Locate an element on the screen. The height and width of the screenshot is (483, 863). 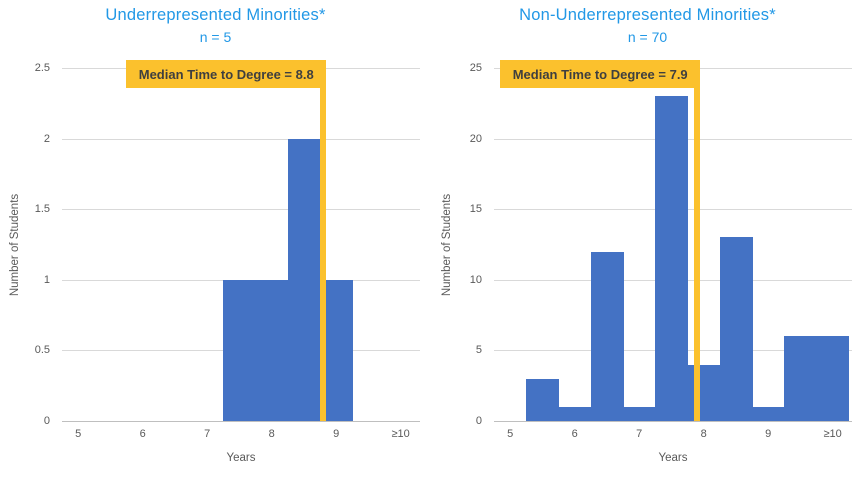
chart-title: Underrepresented Minorities* is located at coordinates (215, 15).